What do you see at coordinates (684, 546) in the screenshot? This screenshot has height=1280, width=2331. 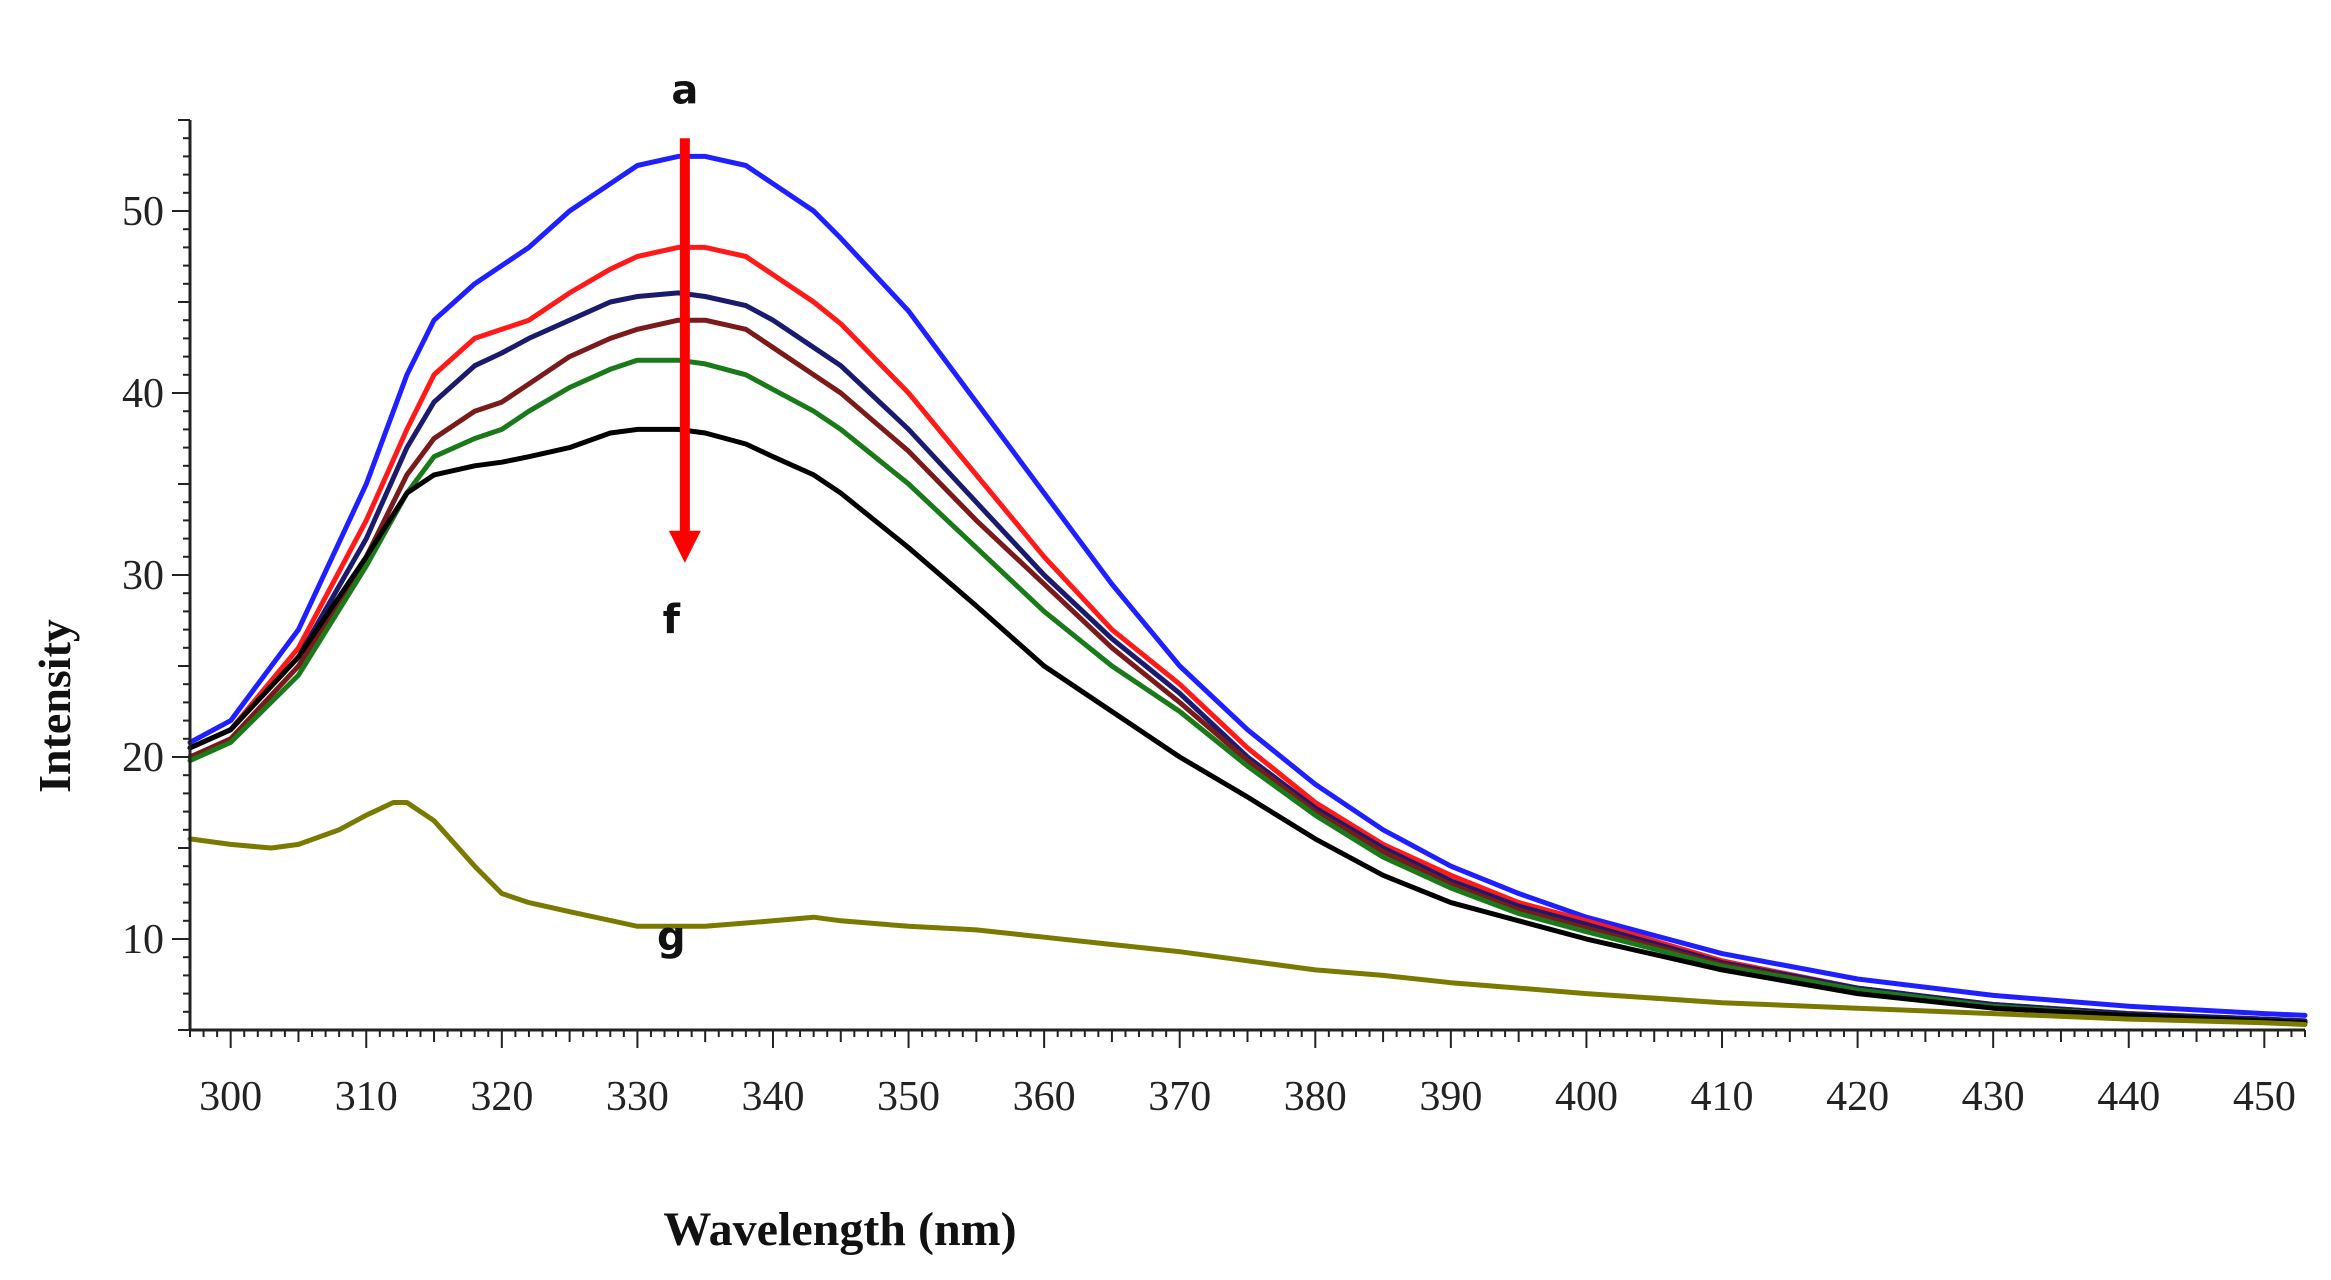 I see `arrow-head` at bounding box center [684, 546].